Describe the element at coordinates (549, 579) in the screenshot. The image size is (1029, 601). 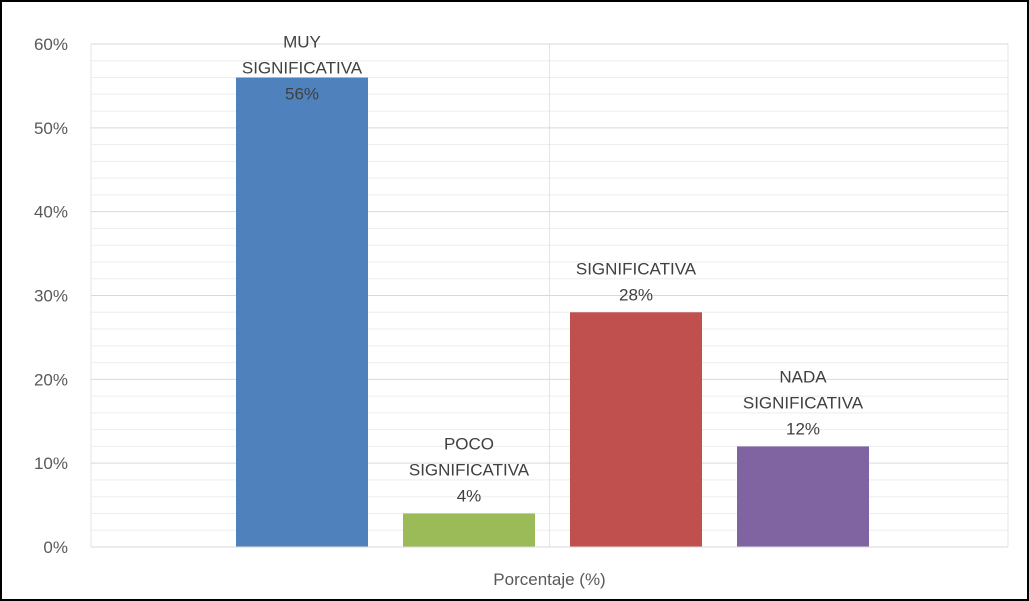
I see `x-axis-title: Porcentaje (%)` at that location.